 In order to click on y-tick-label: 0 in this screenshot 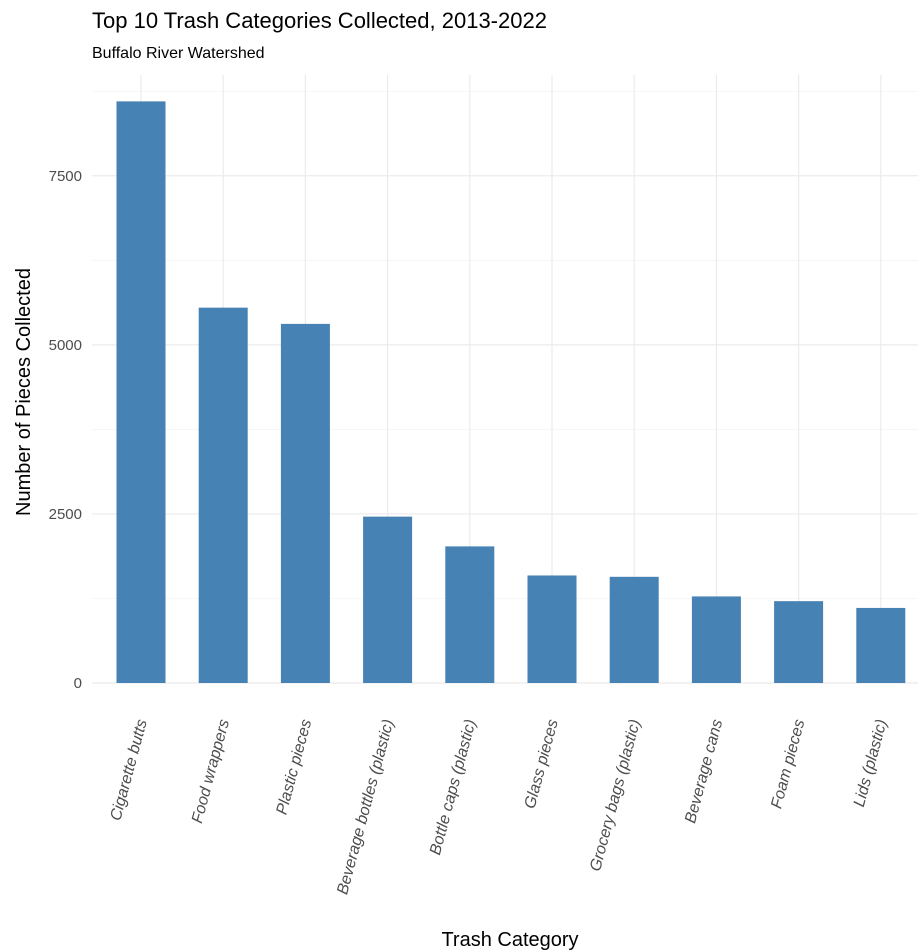, I will do `click(78, 683)`.